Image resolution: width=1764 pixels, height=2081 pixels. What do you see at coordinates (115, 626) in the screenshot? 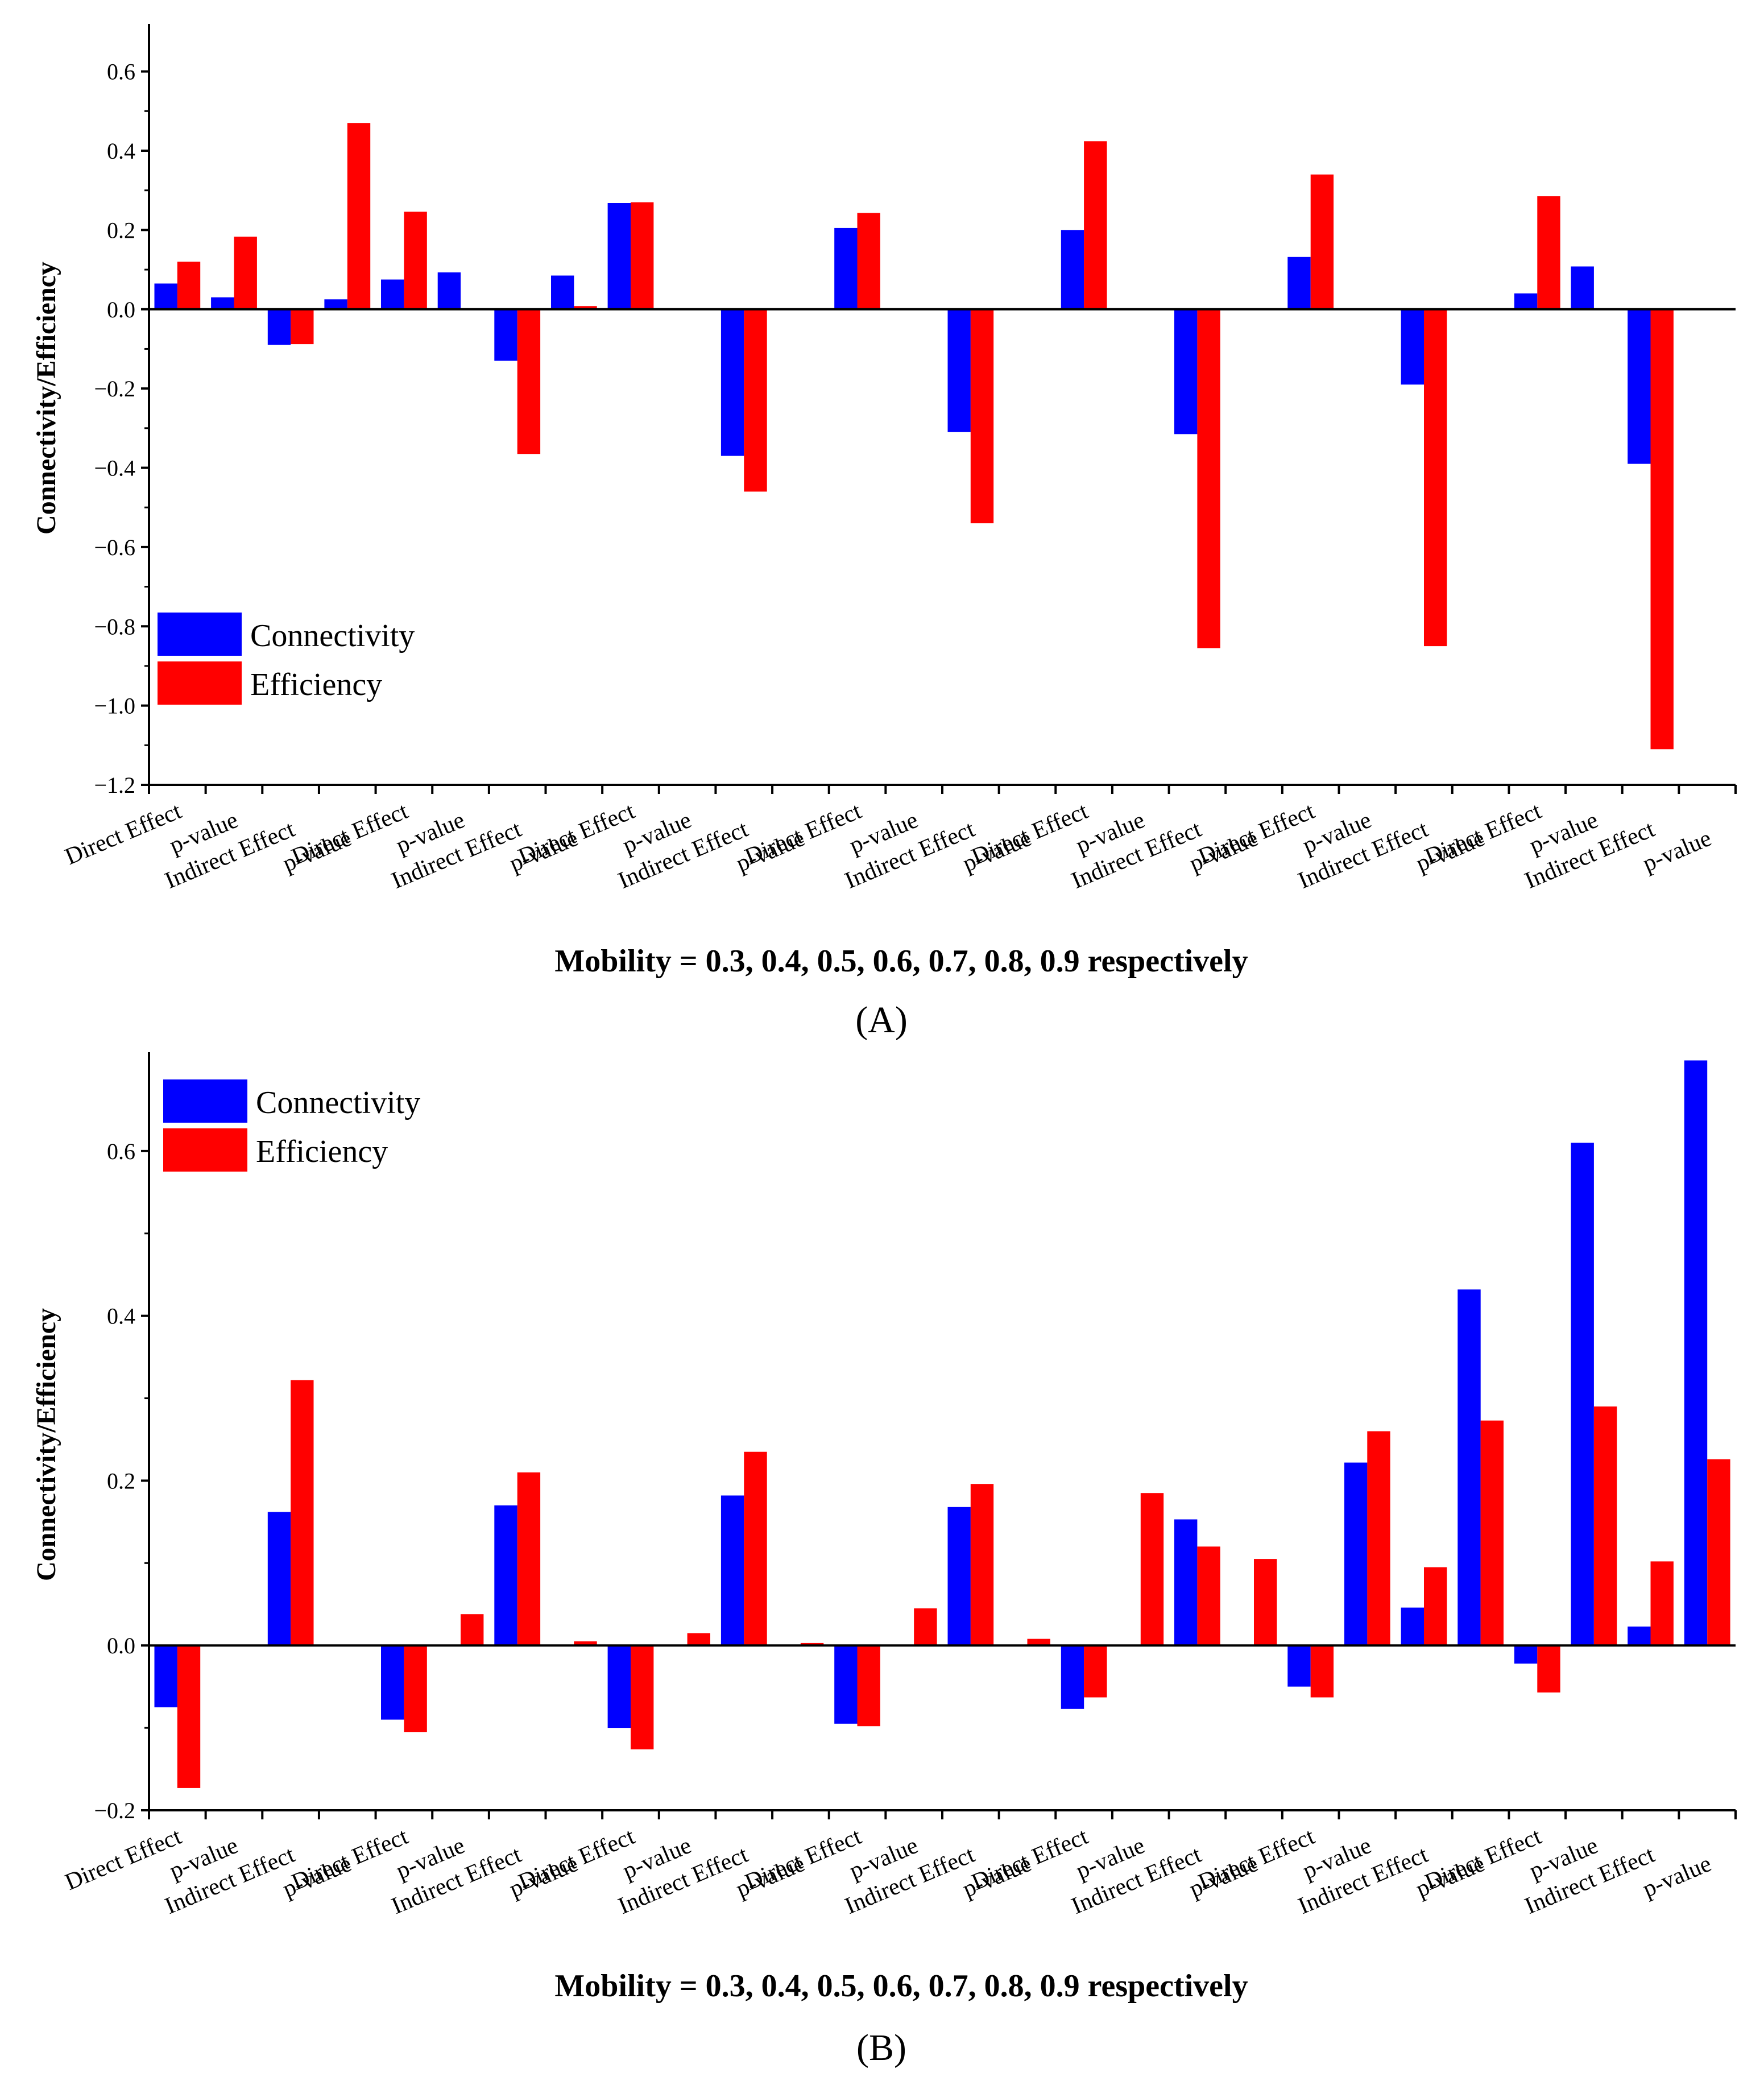
I see `y-tick-label: −0.8` at bounding box center [115, 626].